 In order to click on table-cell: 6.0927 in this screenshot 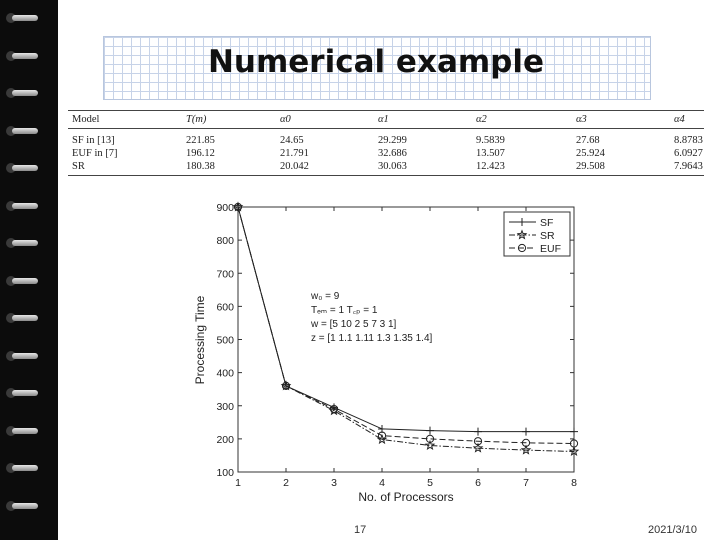, I will do `click(688, 153)`.